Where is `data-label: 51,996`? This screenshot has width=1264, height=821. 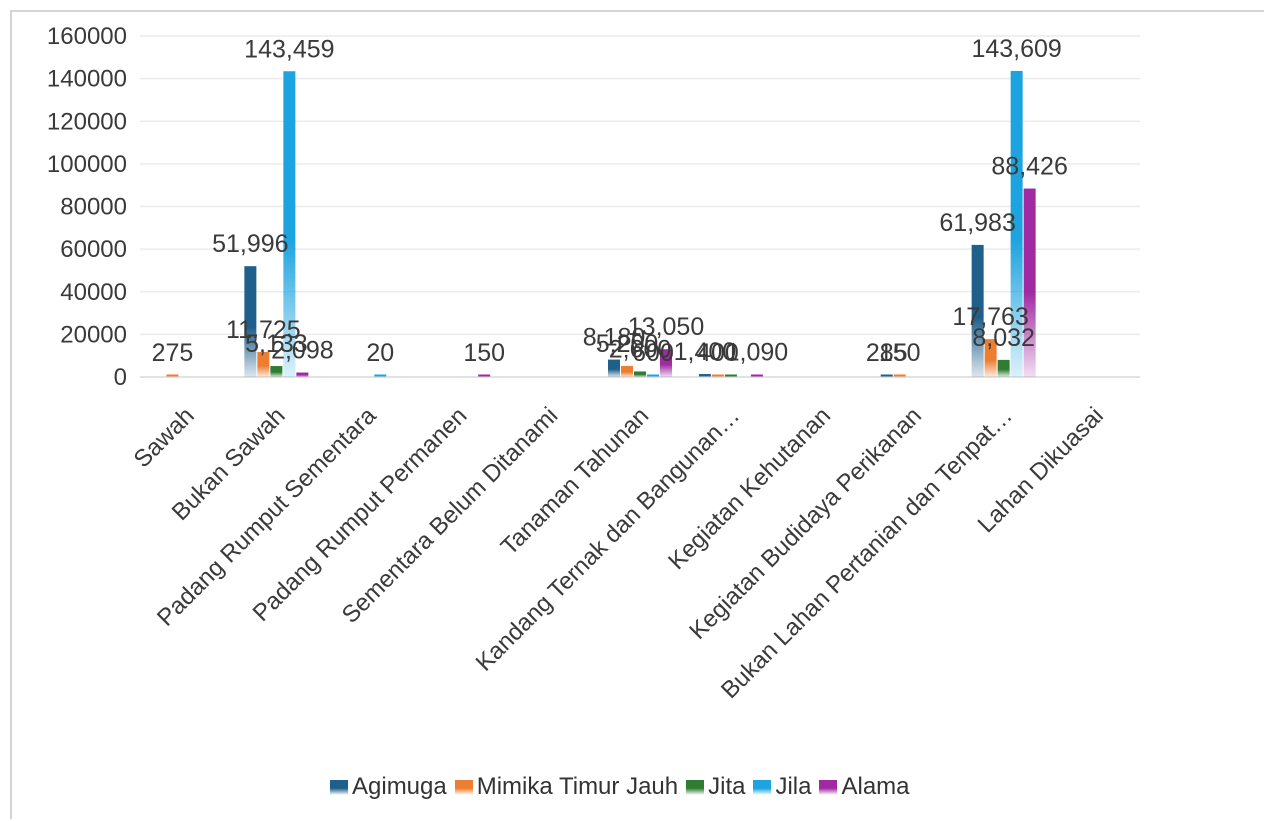
data-label: 51,996 is located at coordinates (250, 244).